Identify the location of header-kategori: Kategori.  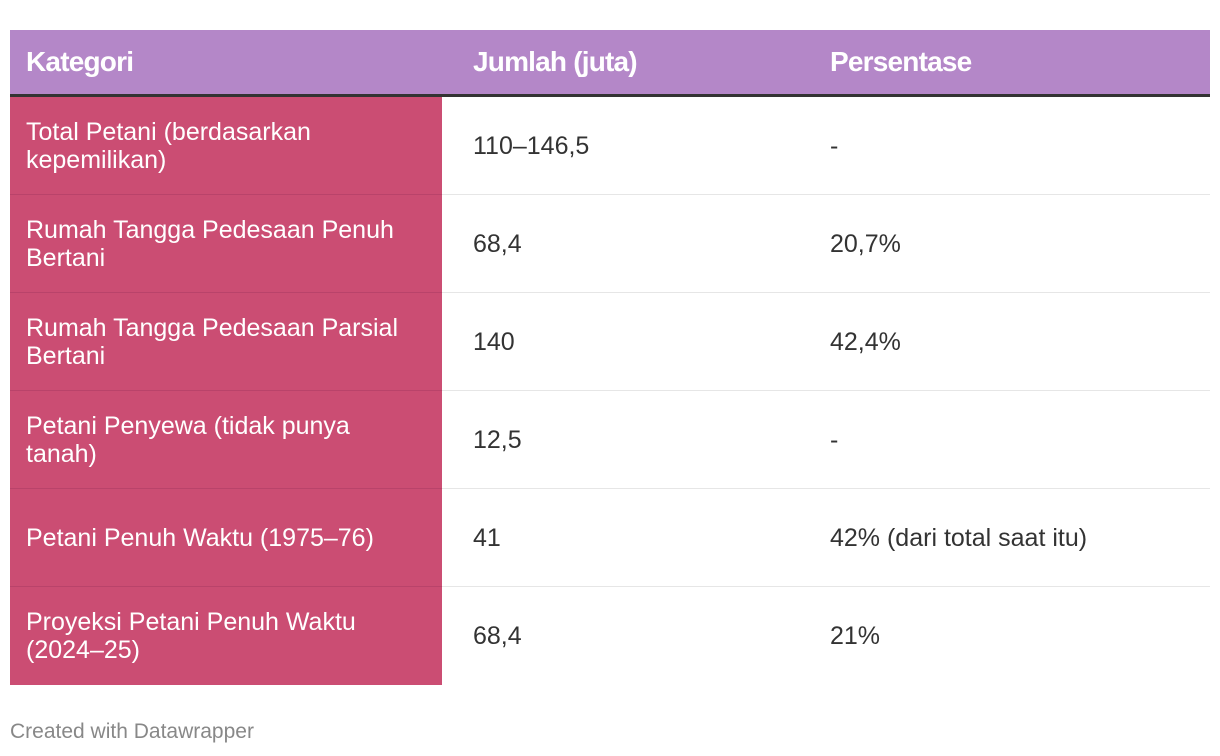
(80, 61).